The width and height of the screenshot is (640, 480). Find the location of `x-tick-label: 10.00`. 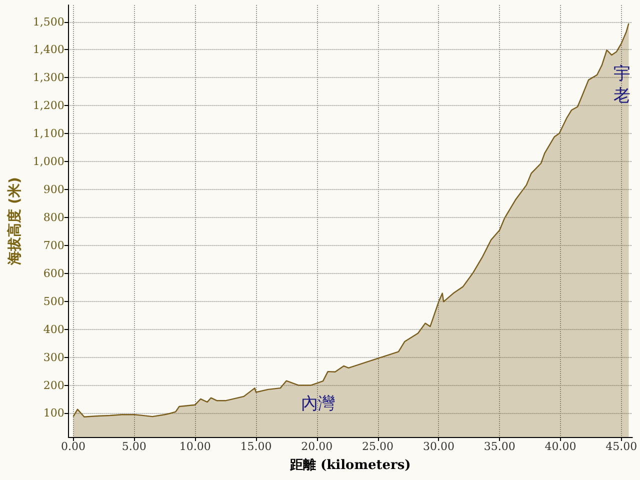

x-tick-label: 10.00 is located at coordinates (195, 446).